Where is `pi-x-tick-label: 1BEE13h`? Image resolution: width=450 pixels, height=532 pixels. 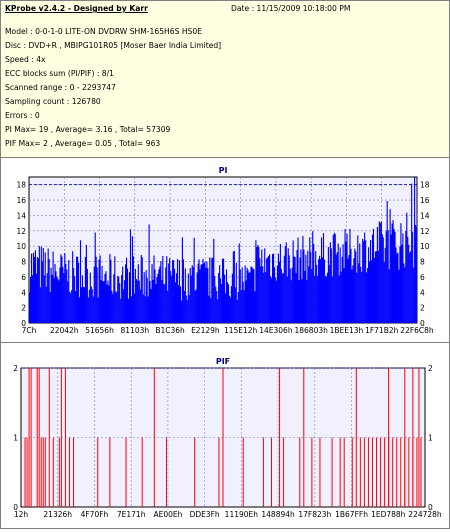
pi-x-tick-label: 1BEE13h is located at coordinates (347, 330).